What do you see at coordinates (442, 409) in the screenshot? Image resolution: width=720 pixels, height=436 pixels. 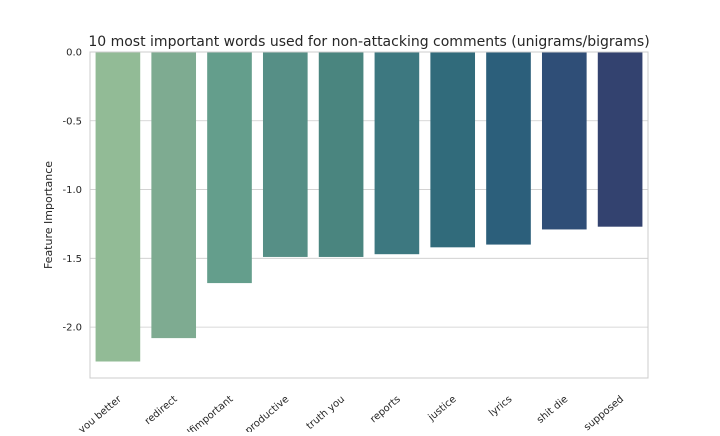 I see `x-tick-label: justice` at bounding box center [442, 409].